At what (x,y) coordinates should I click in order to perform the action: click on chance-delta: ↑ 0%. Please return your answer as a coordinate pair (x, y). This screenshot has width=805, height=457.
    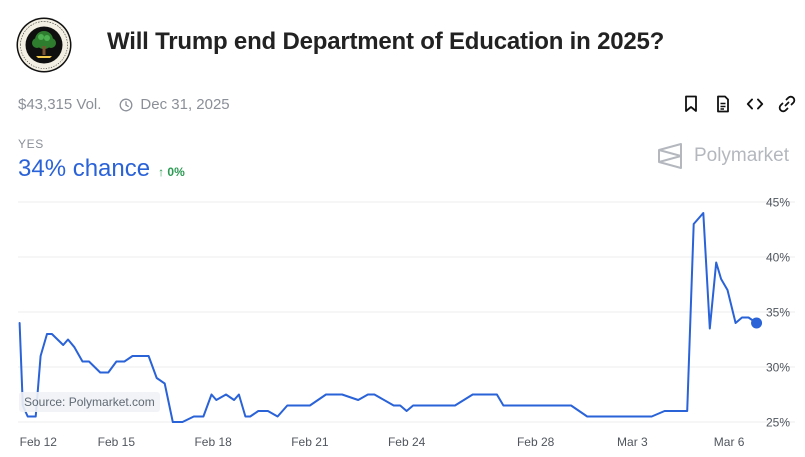
    Looking at the image, I should click on (171, 172).